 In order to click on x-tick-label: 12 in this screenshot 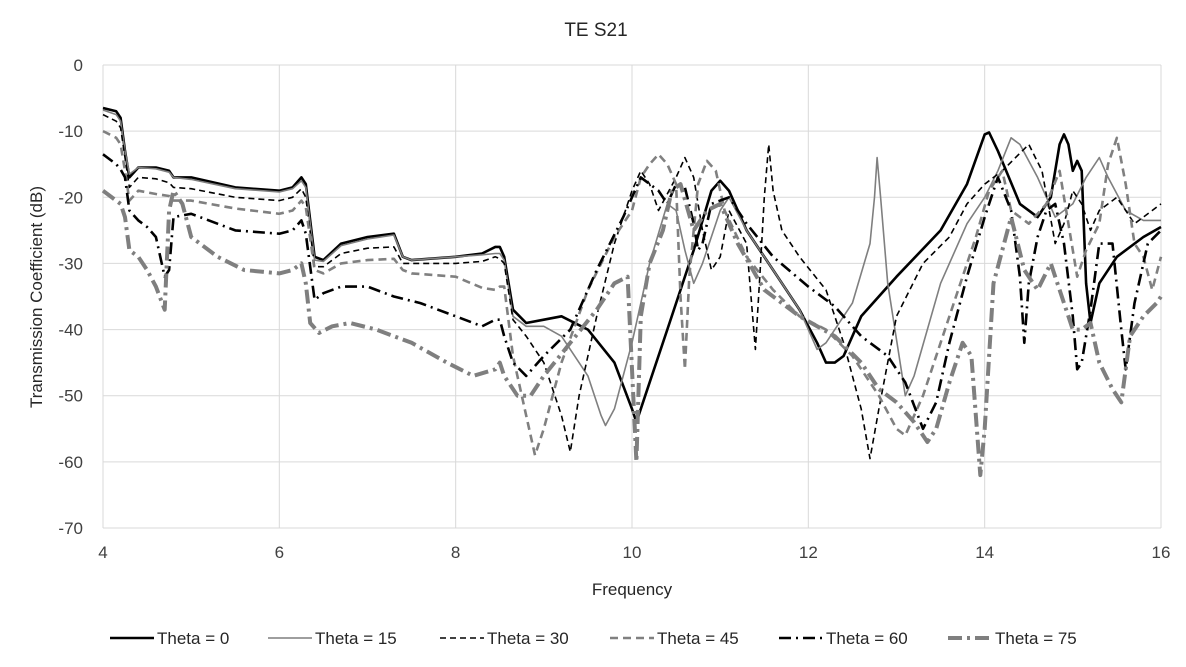, I will do `click(808, 552)`.